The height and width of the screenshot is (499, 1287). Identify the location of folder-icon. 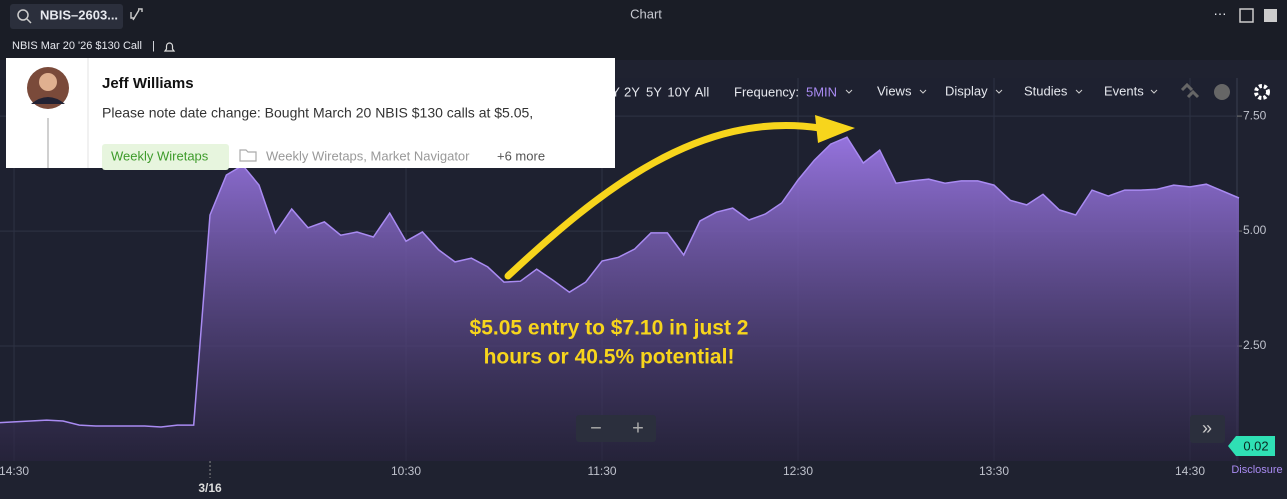
(248, 155).